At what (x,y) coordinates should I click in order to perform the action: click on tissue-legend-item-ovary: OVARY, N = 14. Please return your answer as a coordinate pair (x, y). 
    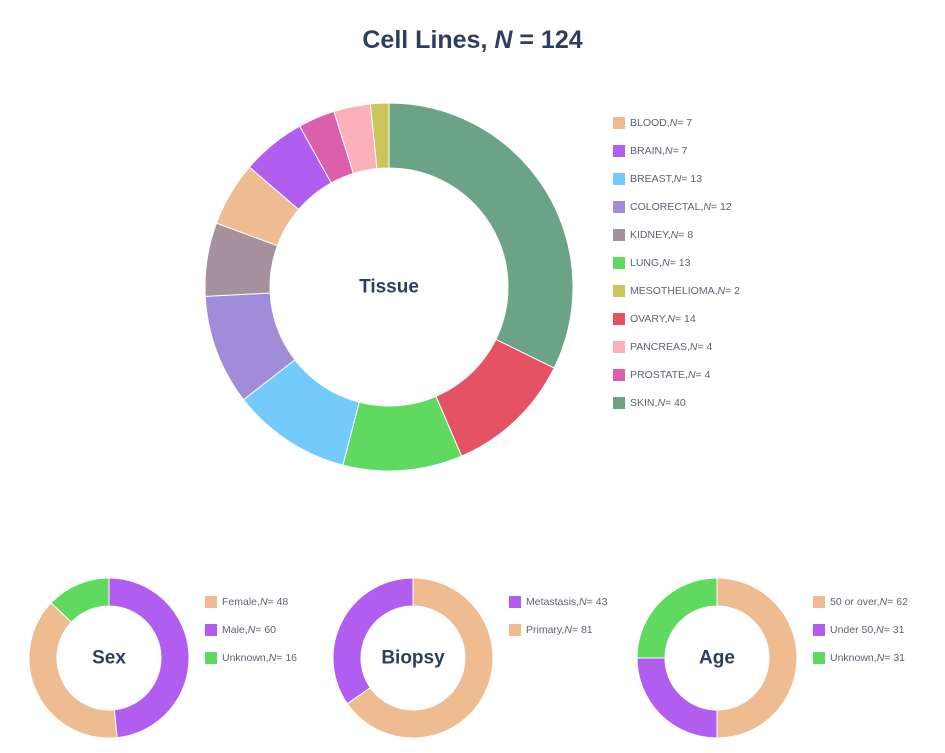
    Looking at the image, I should click on (654, 319).